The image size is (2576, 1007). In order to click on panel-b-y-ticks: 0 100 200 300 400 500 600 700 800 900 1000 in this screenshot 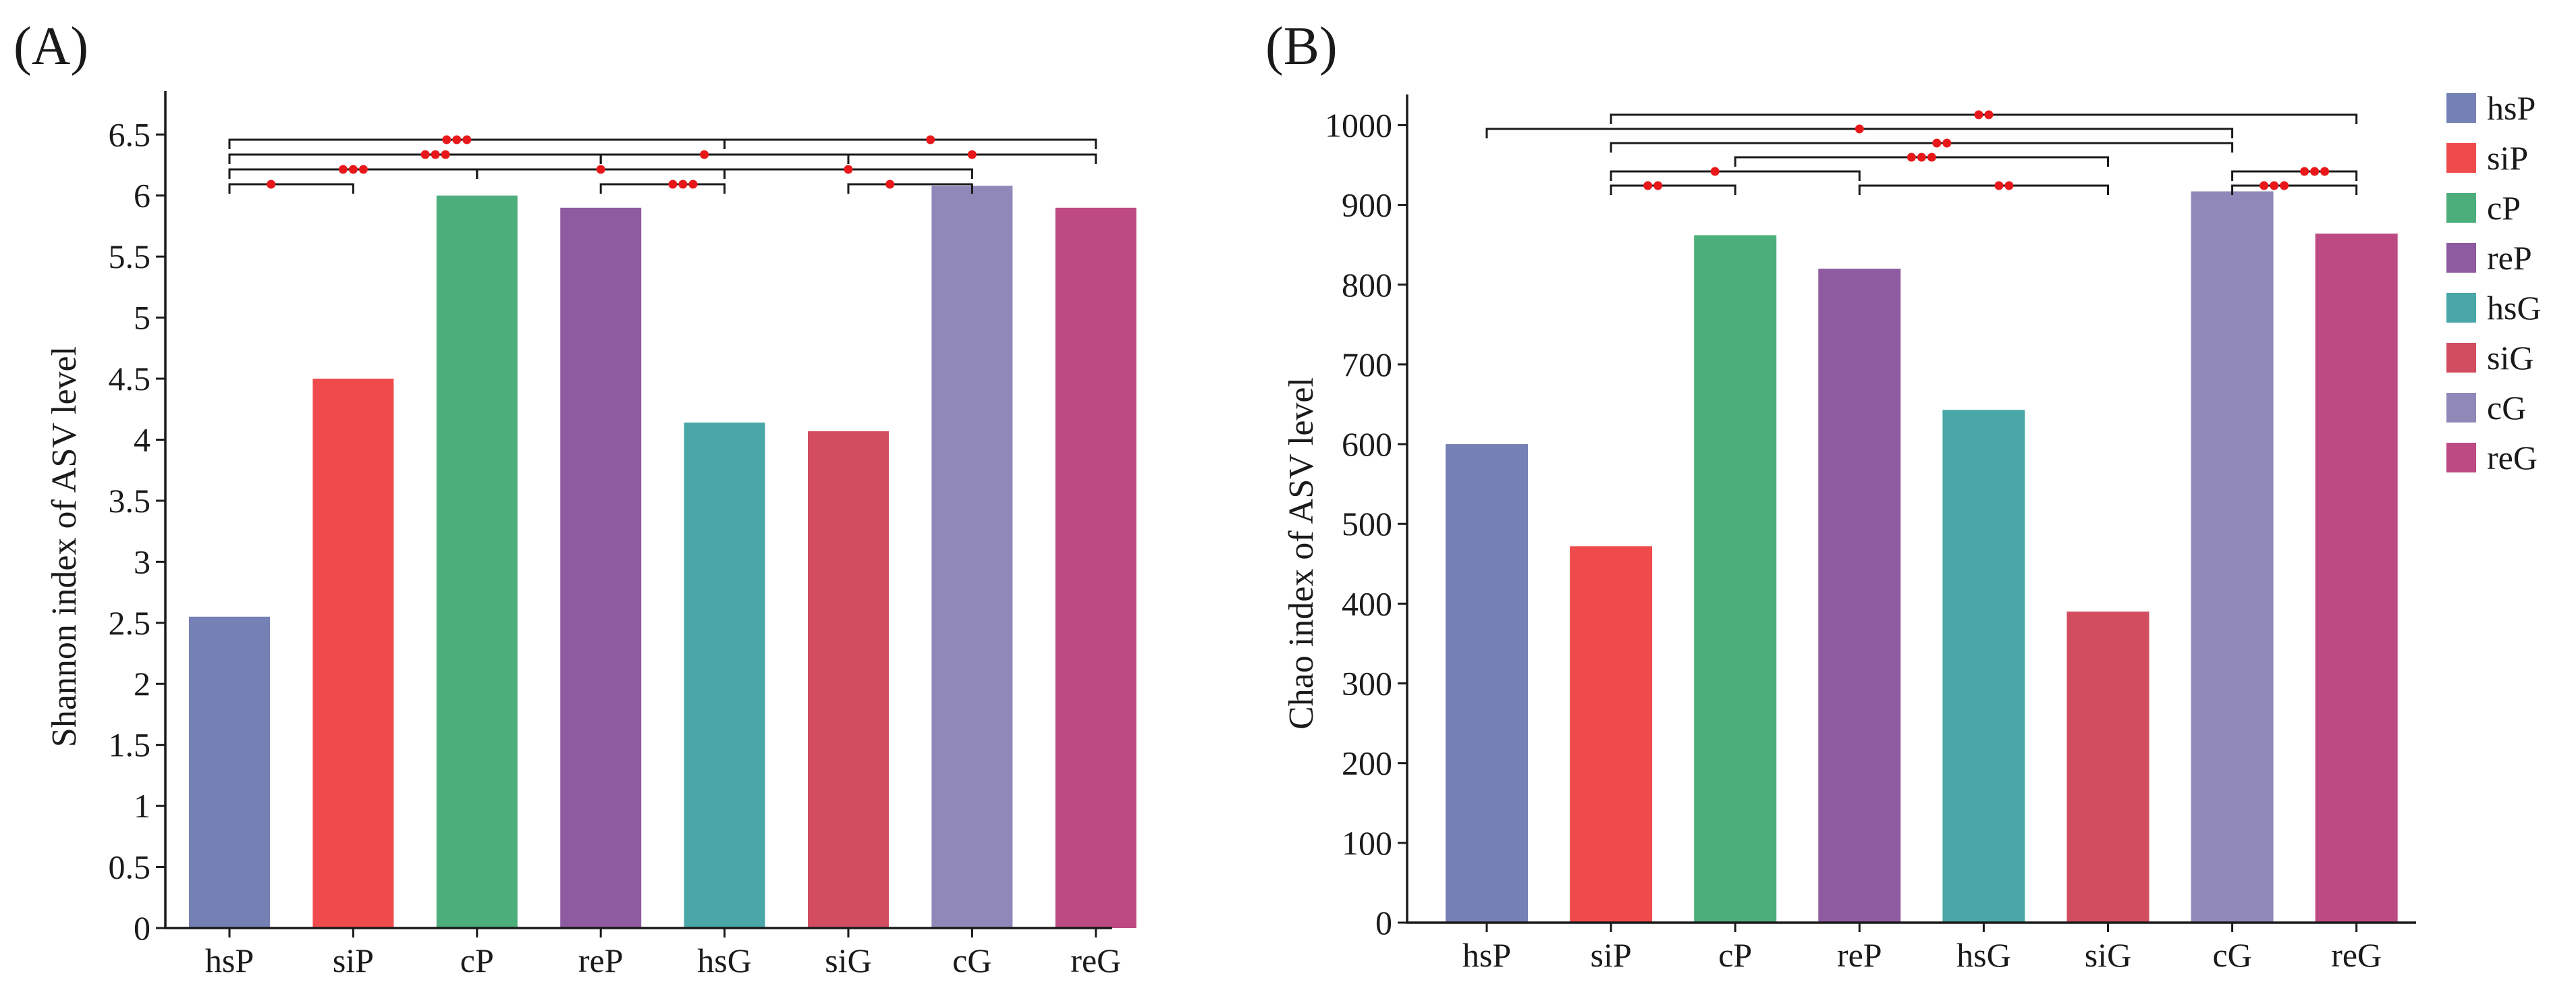, I will do `click(1366, 524)`.